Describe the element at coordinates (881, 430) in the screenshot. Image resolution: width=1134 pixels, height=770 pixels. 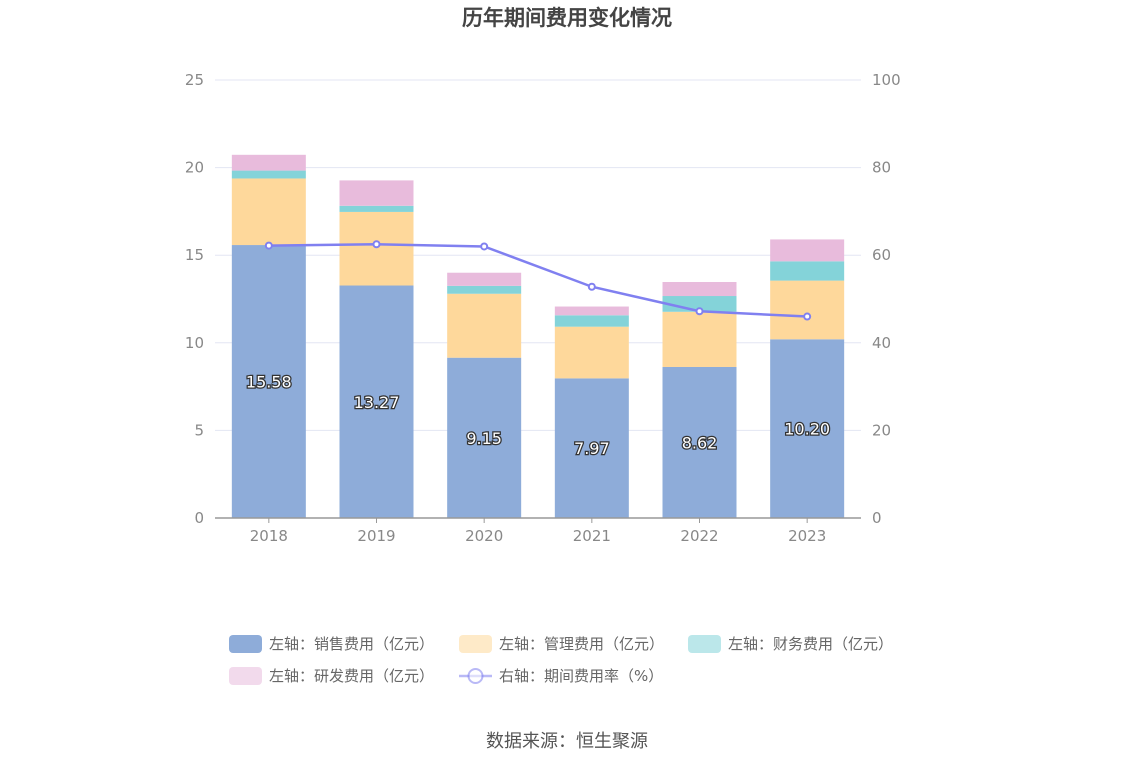
I see `right-tick-label: 20` at that location.